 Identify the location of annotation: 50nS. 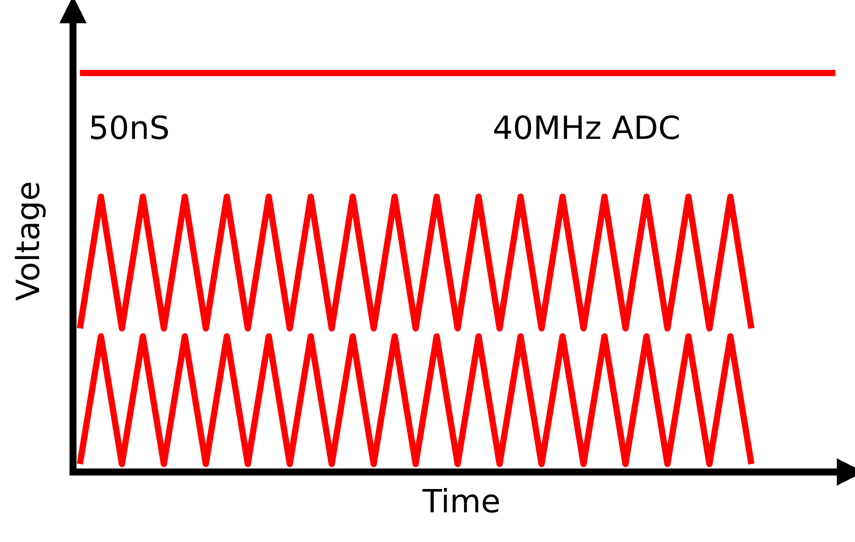
(129, 127).